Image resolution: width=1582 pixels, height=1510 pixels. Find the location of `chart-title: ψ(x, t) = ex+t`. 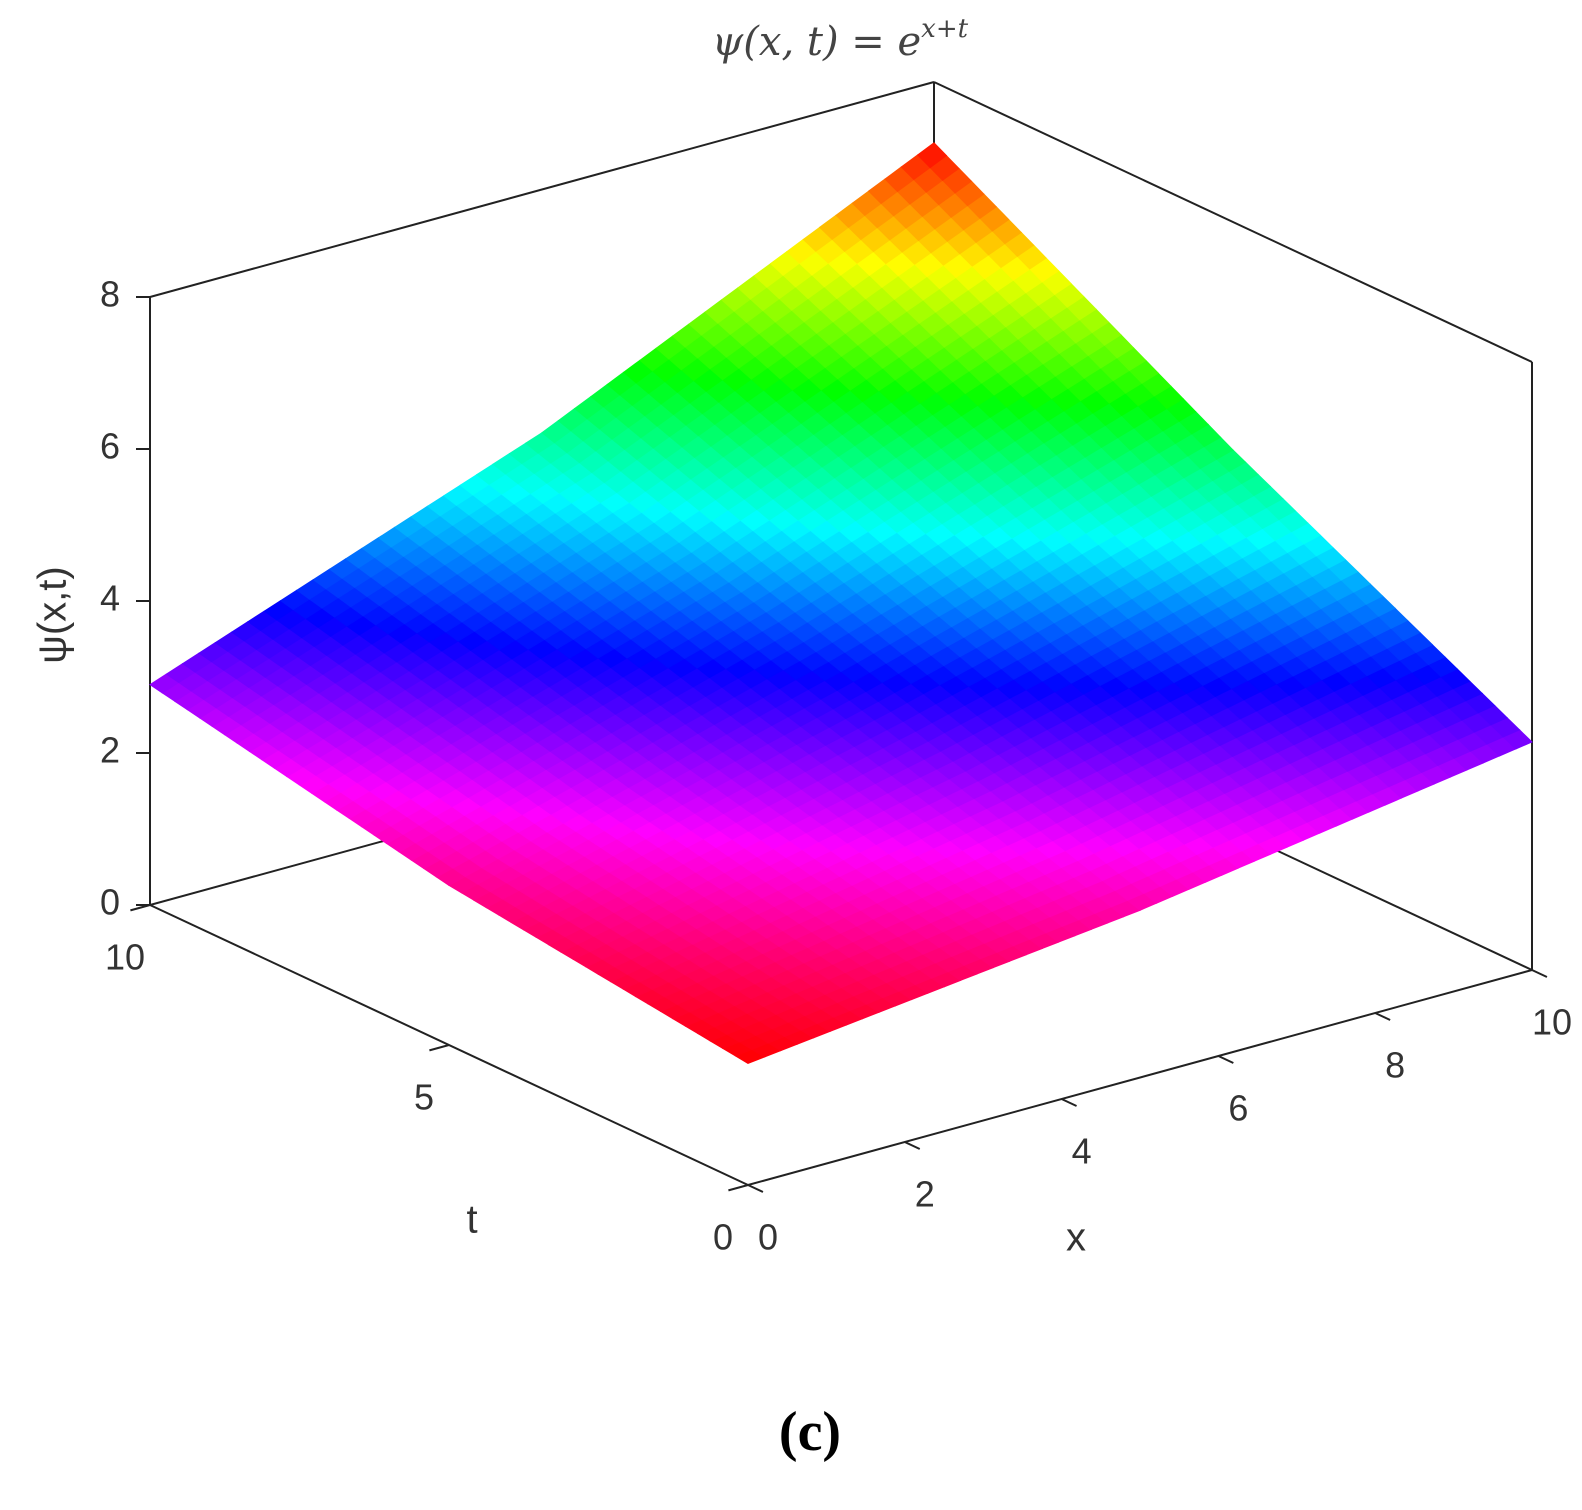

chart-title: ψ(x, t) = ex+t is located at coordinates (840, 39).